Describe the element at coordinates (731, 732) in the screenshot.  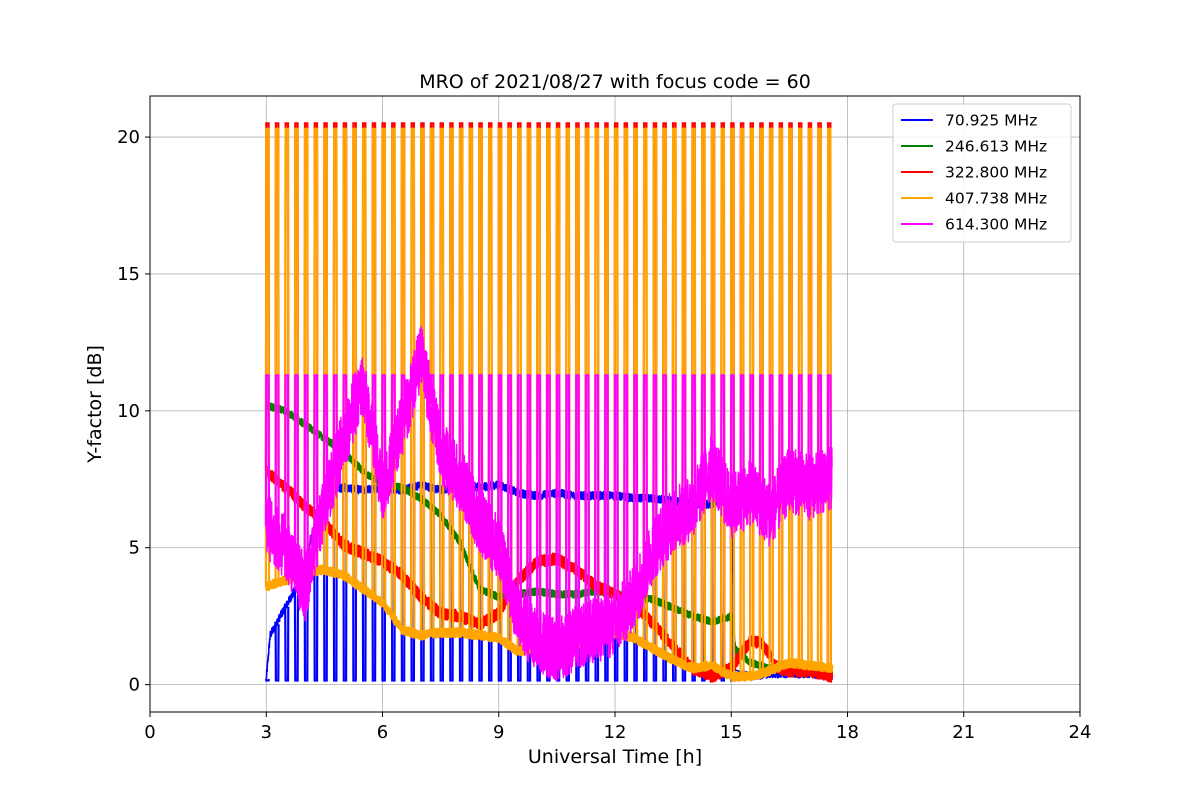
I see `x-tick-label: 15` at that location.